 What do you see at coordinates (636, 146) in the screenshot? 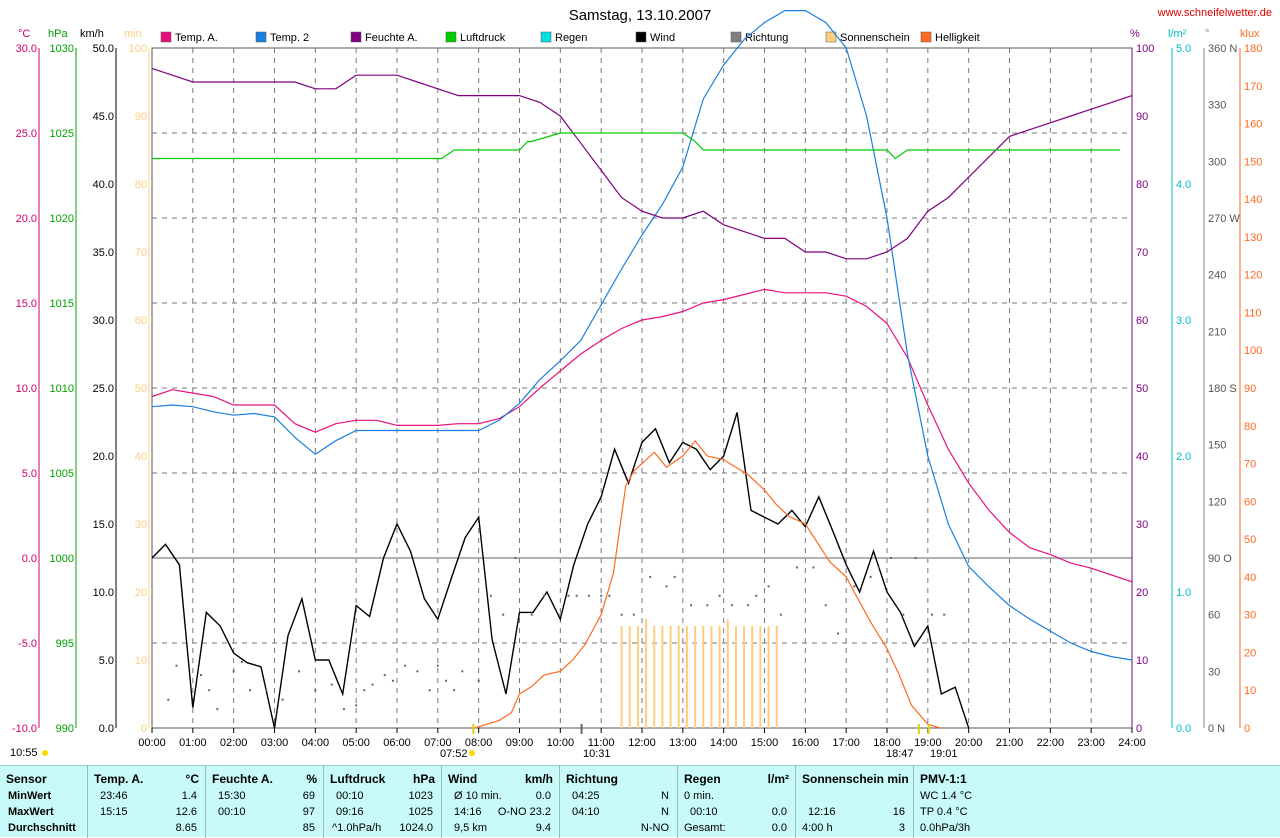
I see `luftdruck-line` at bounding box center [636, 146].